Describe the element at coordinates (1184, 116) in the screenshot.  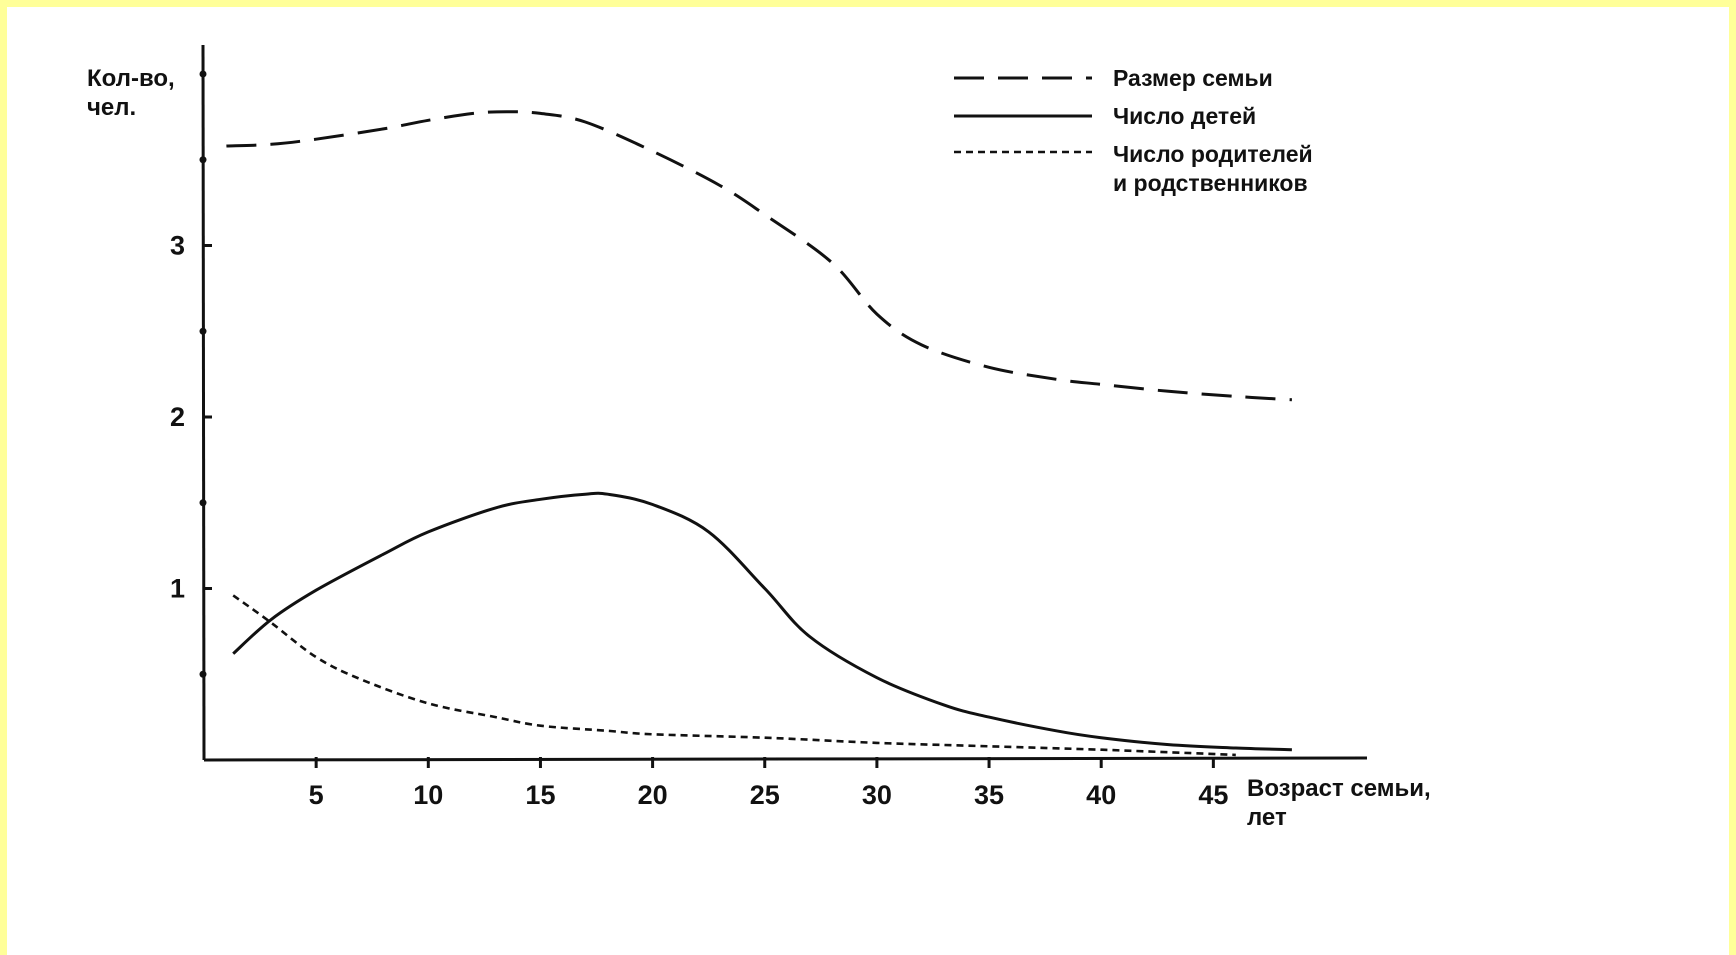
I see `legend-label: Число детей` at that location.